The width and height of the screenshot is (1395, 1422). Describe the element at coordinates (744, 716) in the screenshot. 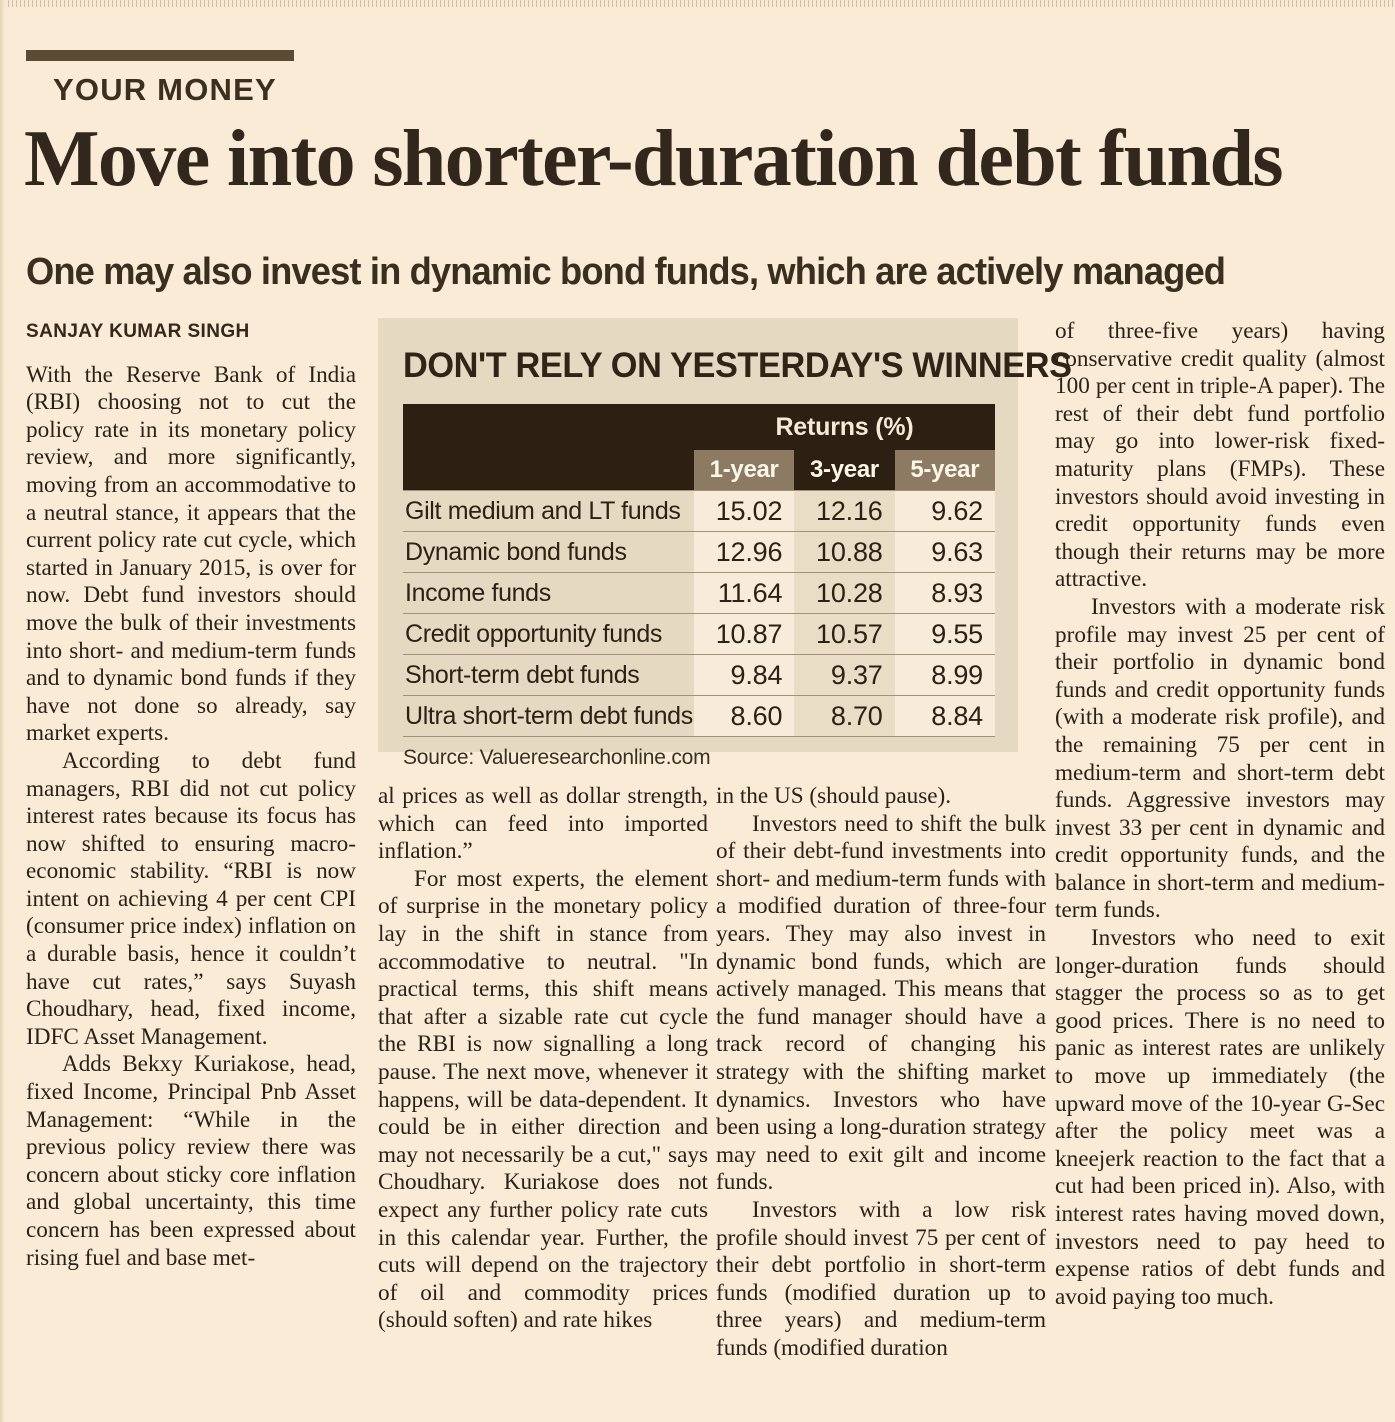

I see `cell-1-year: 8.60` at that location.